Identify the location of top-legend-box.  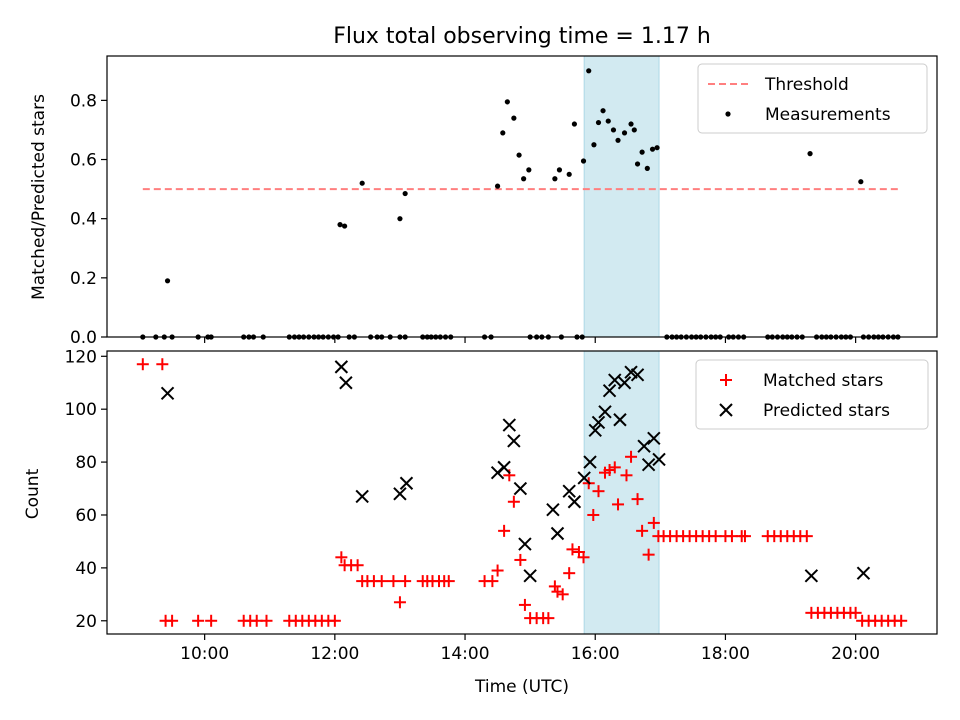
(812, 98).